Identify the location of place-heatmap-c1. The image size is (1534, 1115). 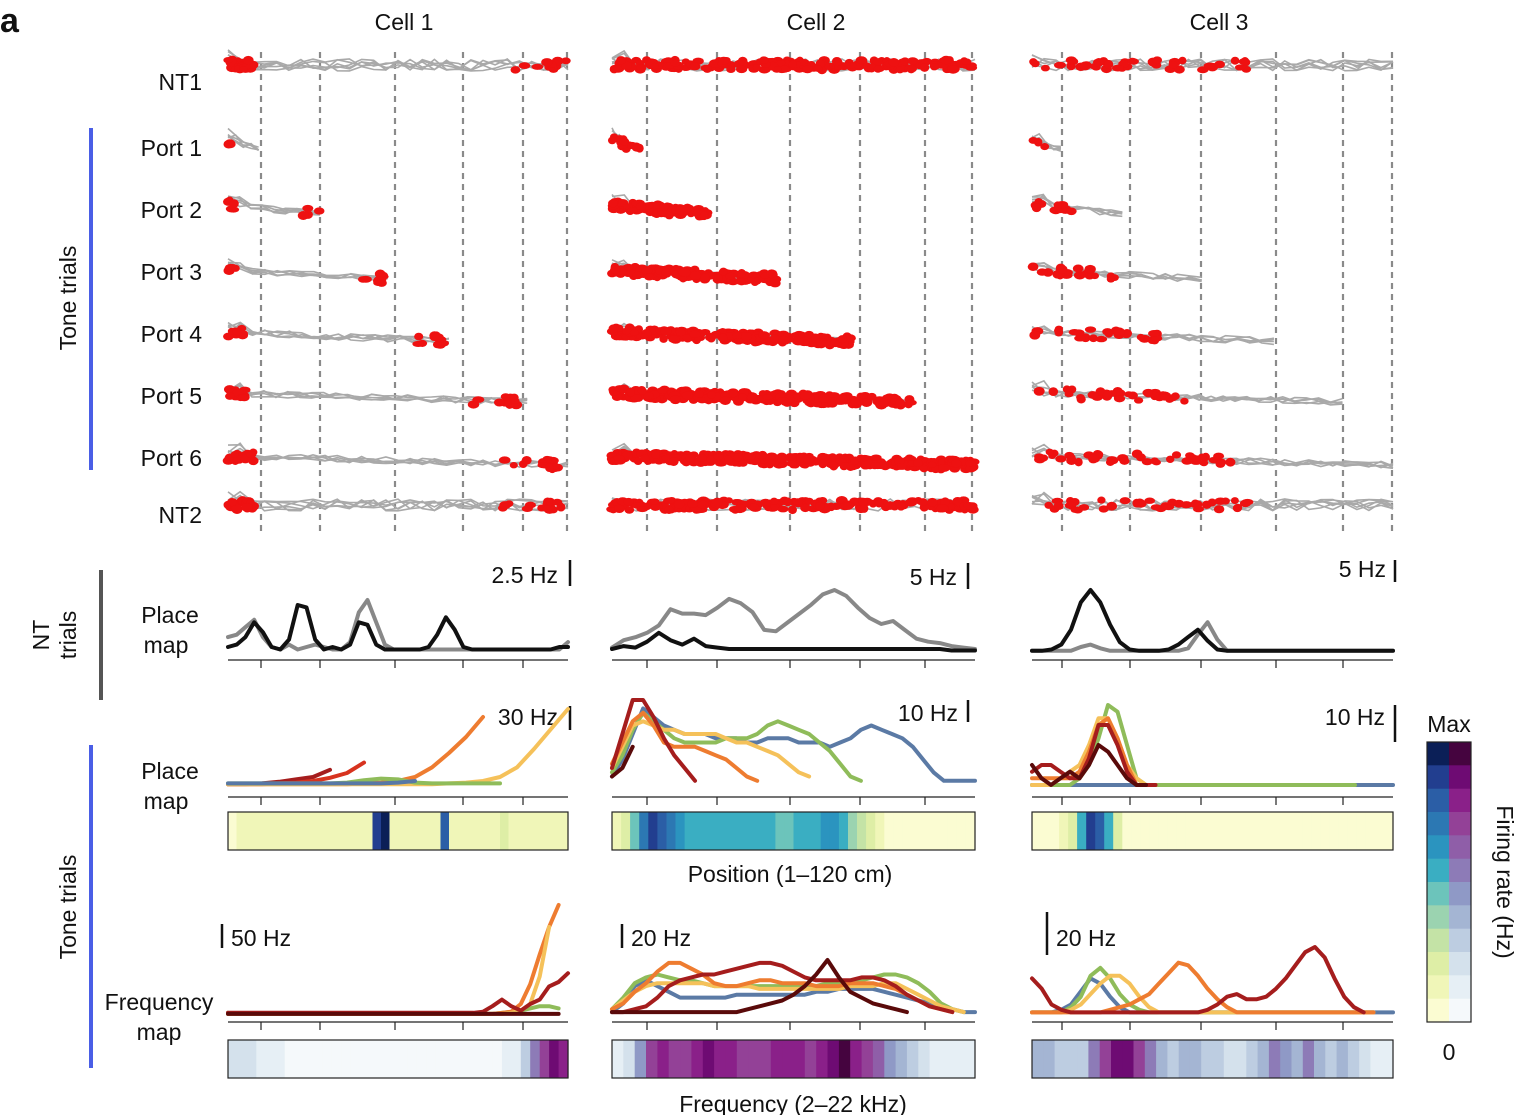
(398, 831).